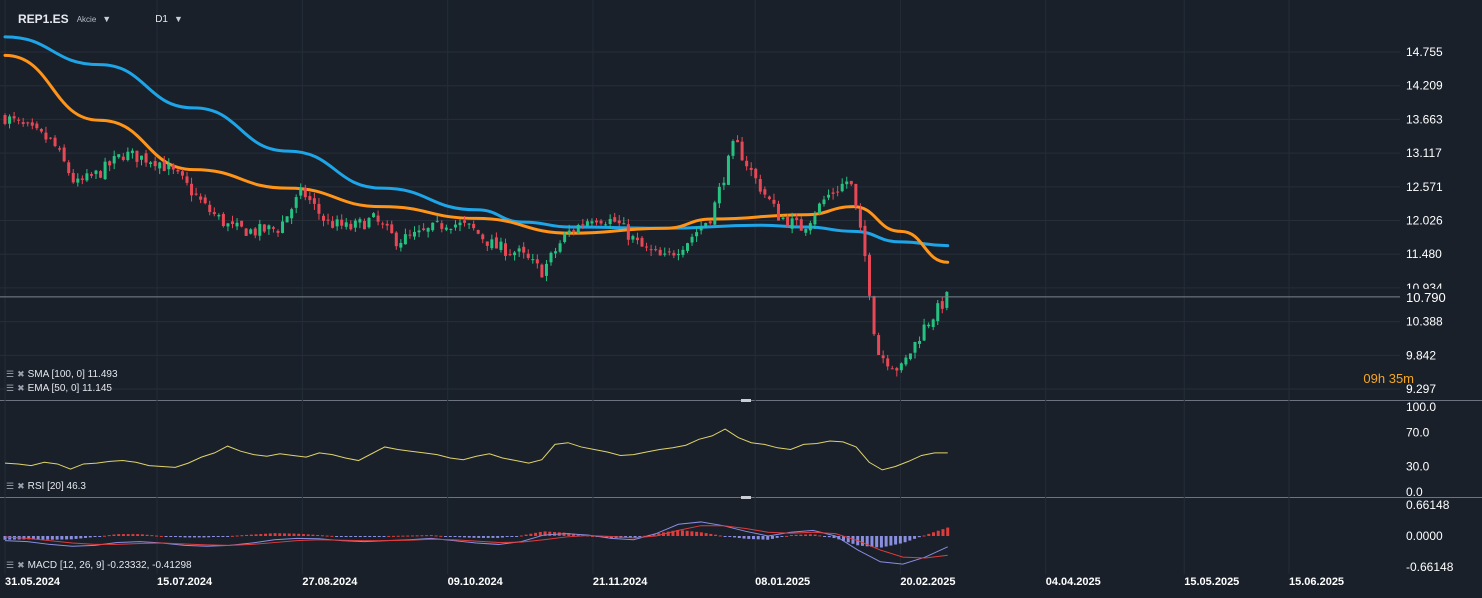 The width and height of the screenshot is (1482, 598). I want to click on candle-timer: 09h 35m, so click(1388, 378).